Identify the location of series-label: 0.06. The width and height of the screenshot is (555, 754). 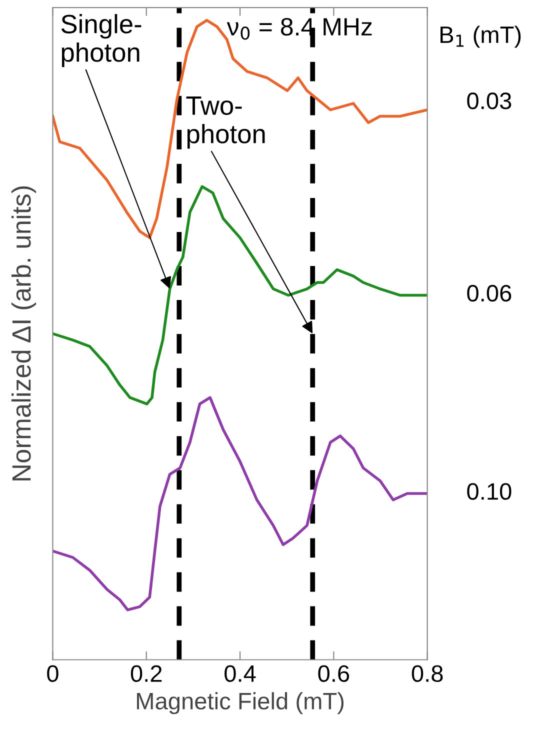
(489, 293).